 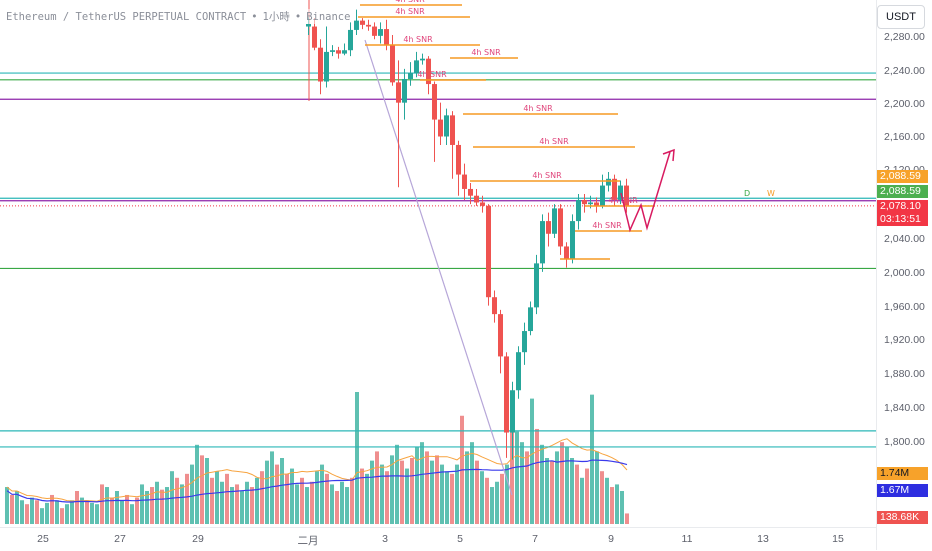 I want to click on projection-arrow, so click(x=645, y=192).